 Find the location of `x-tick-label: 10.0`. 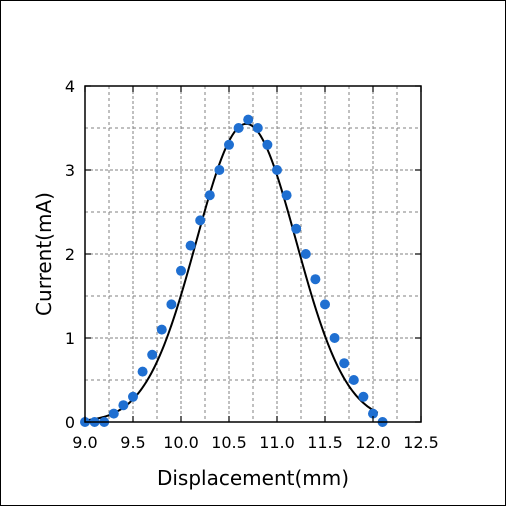

x-tick-label: 10.0 is located at coordinates (181, 442).